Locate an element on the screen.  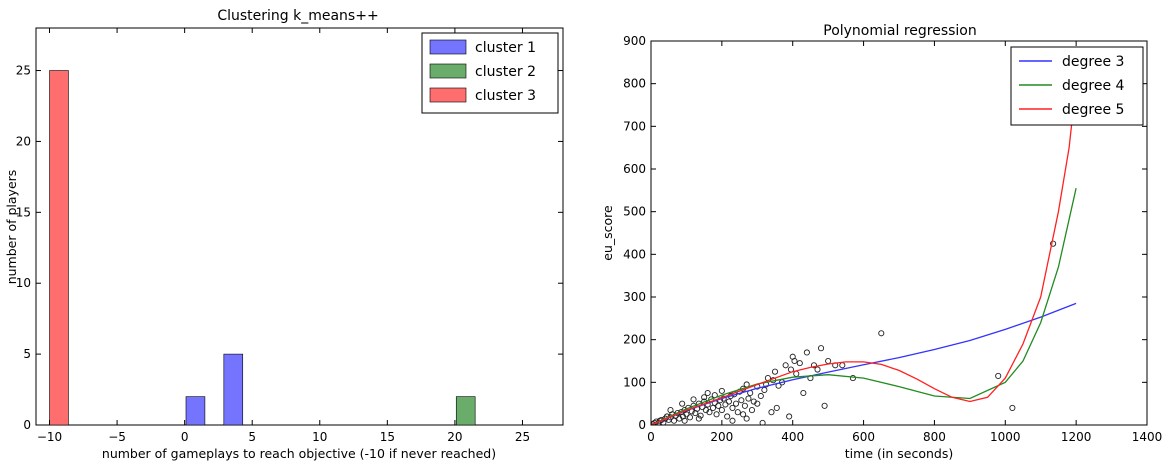
x-tick-label: −5 is located at coordinates (117, 437).